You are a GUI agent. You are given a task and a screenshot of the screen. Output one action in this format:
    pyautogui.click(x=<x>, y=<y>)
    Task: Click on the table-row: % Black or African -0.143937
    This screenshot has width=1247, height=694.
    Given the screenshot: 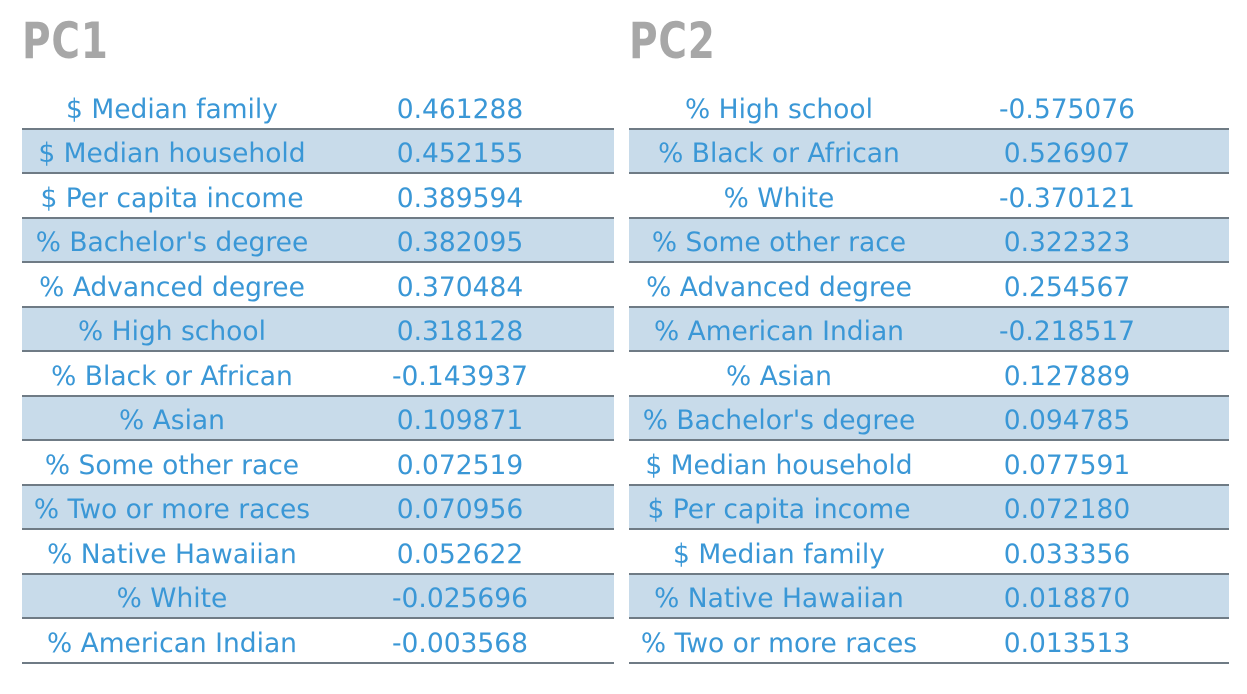 What is the action you would take?
    pyautogui.click(x=318, y=374)
    